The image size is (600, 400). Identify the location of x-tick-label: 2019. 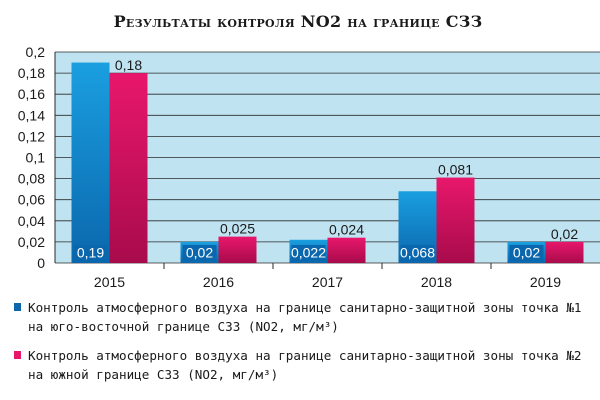
(545, 282).